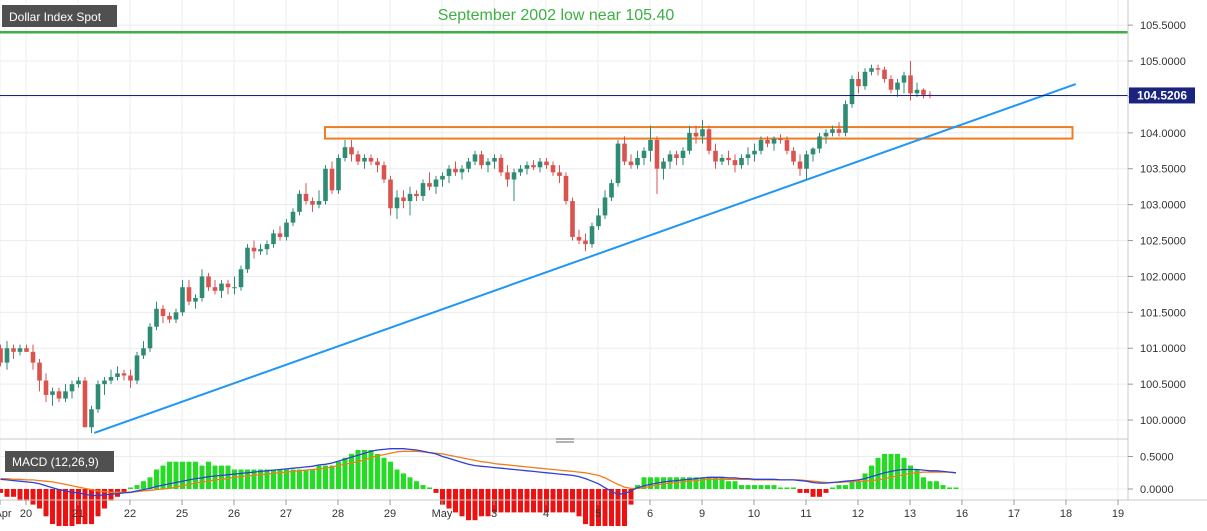 The image size is (1207, 531). I want to click on resistance-zone-rect, so click(699, 133).